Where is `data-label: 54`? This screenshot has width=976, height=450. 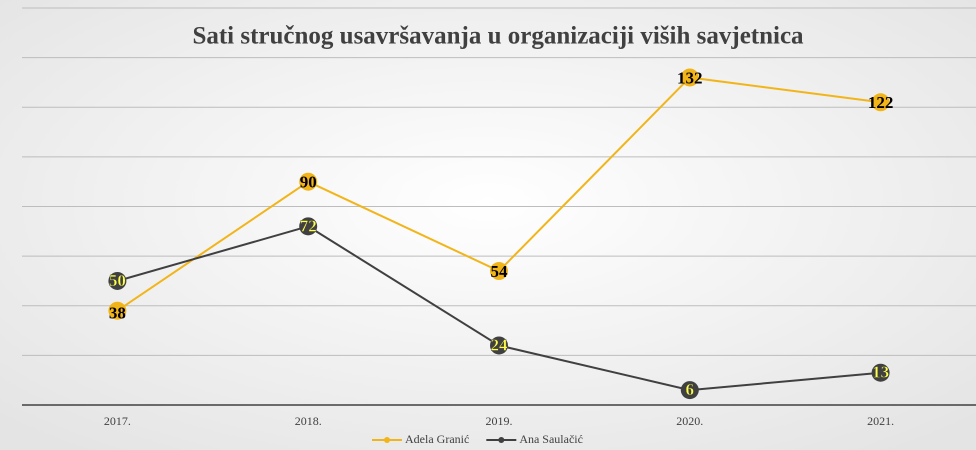
data-label: 54 is located at coordinates (500, 271).